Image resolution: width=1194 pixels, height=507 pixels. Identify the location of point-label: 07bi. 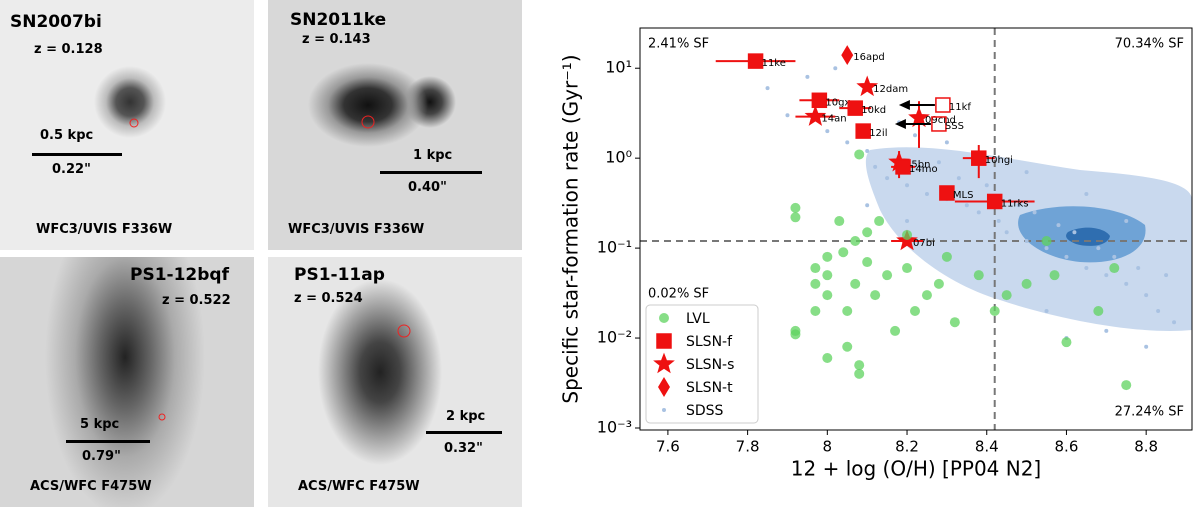
(924, 243).